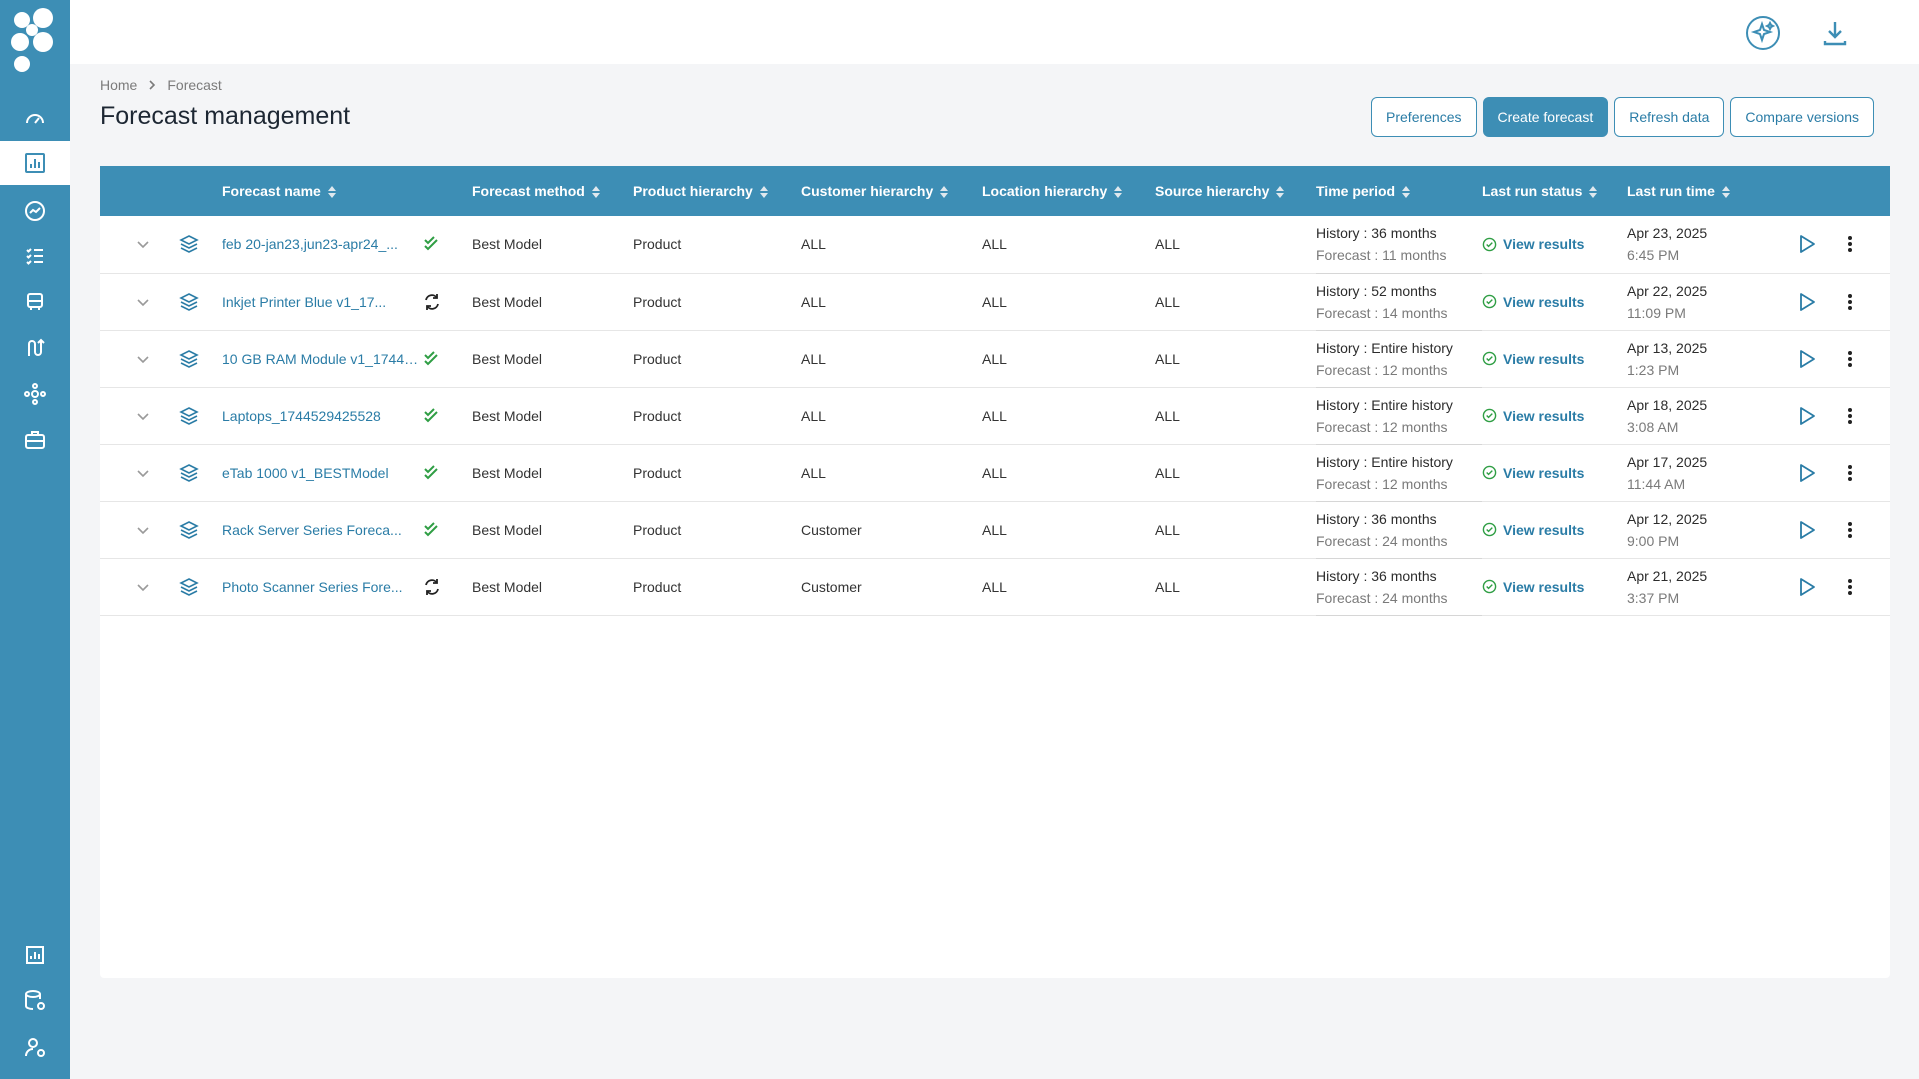 Image resolution: width=1919 pixels, height=1079 pixels. What do you see at coordinates (1554, 191) in the screenshot?
I see `col-last-run-status: Last run status` at bounding box center [1554, 191].